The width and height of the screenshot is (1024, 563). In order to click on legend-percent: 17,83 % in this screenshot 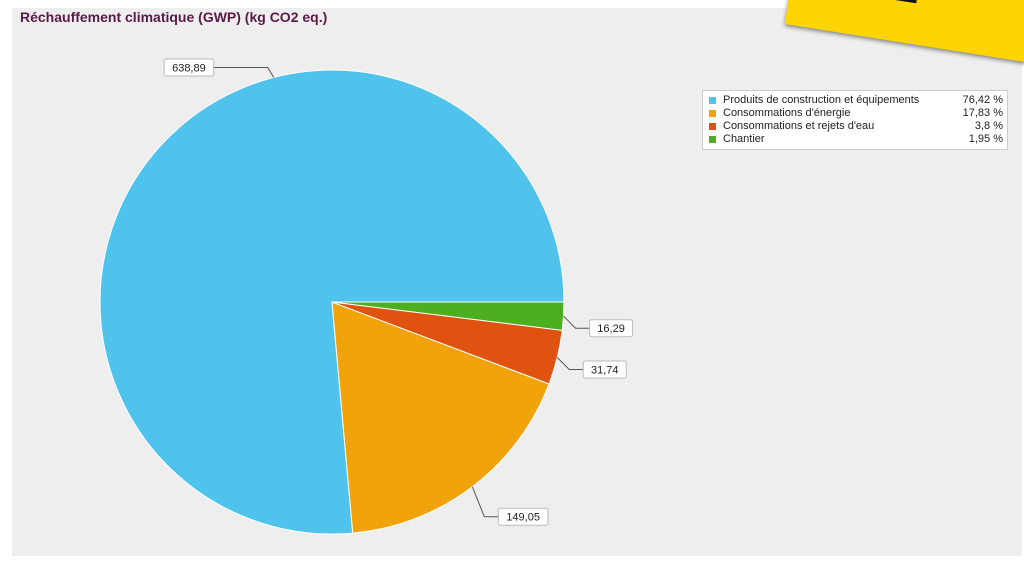, I will do `click(982, 113)`.